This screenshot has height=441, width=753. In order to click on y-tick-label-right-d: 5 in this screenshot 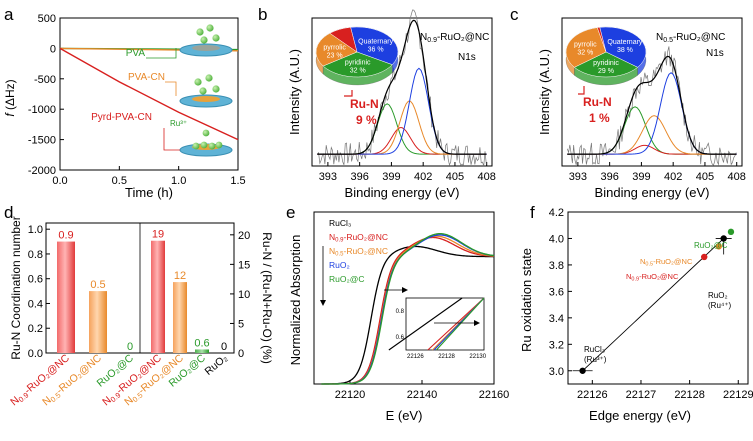, I will do `click(241, 324)`.